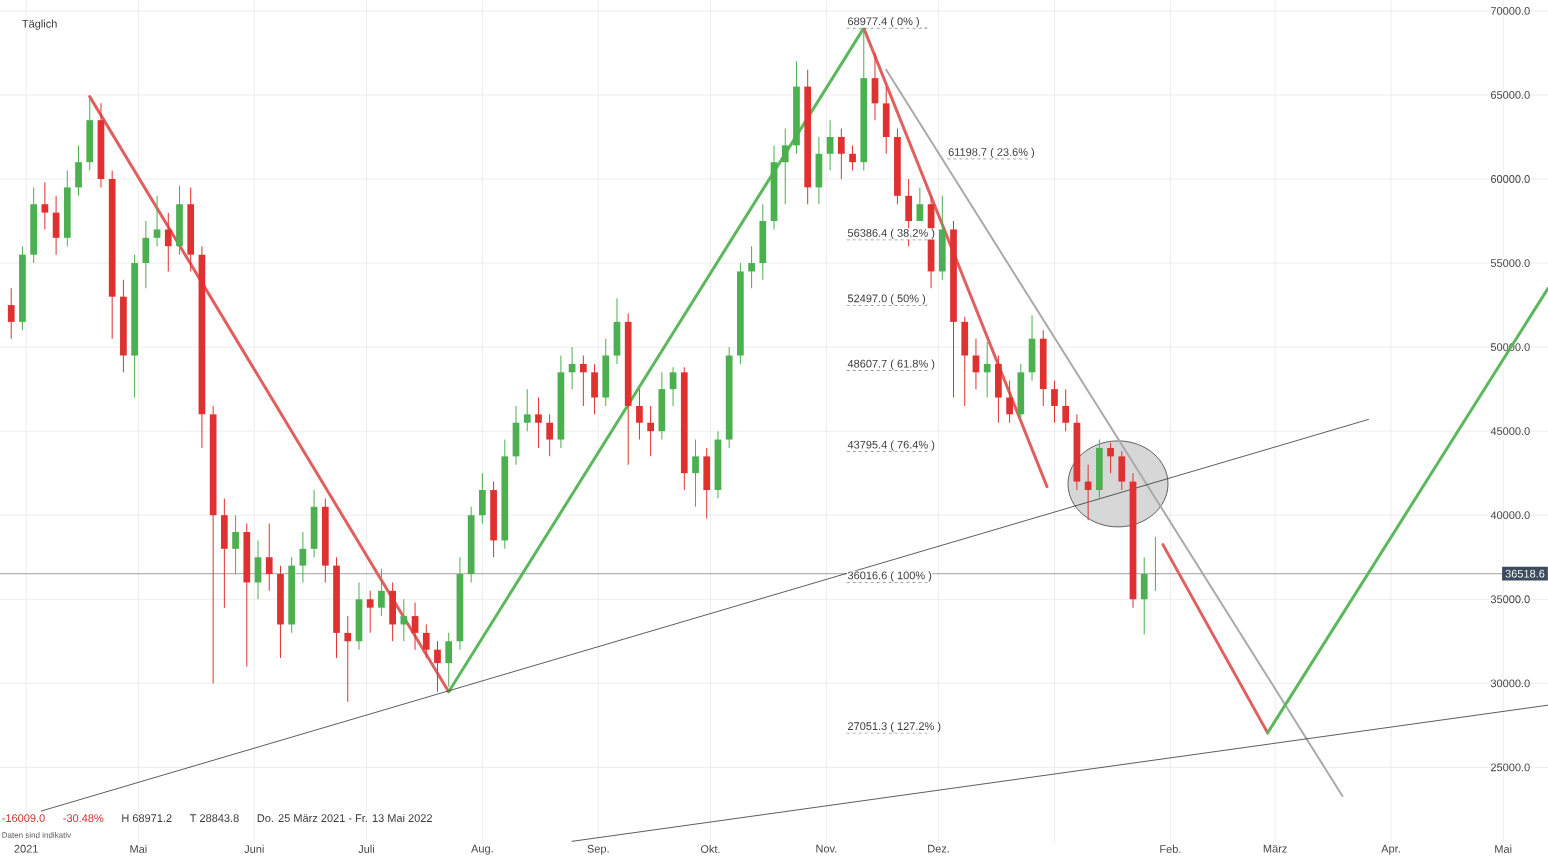  I want to click on x-tick-label: 2021, so click(26, 848).